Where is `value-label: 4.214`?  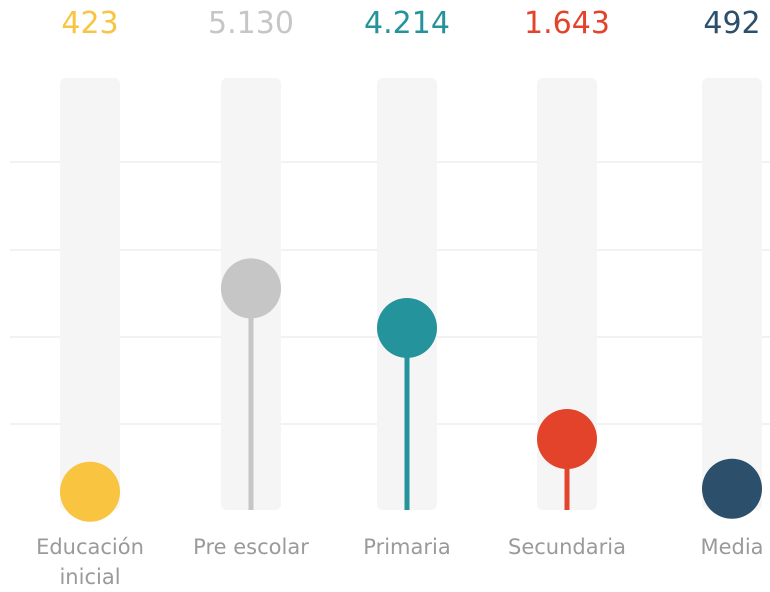 value-label: 4.214 is located at coordinates (407, 23).